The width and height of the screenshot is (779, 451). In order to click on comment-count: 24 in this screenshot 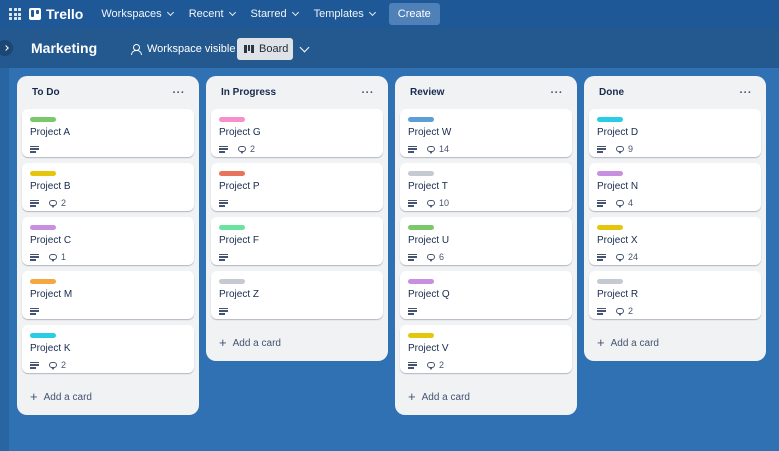, I will do `click(633, 257)`.